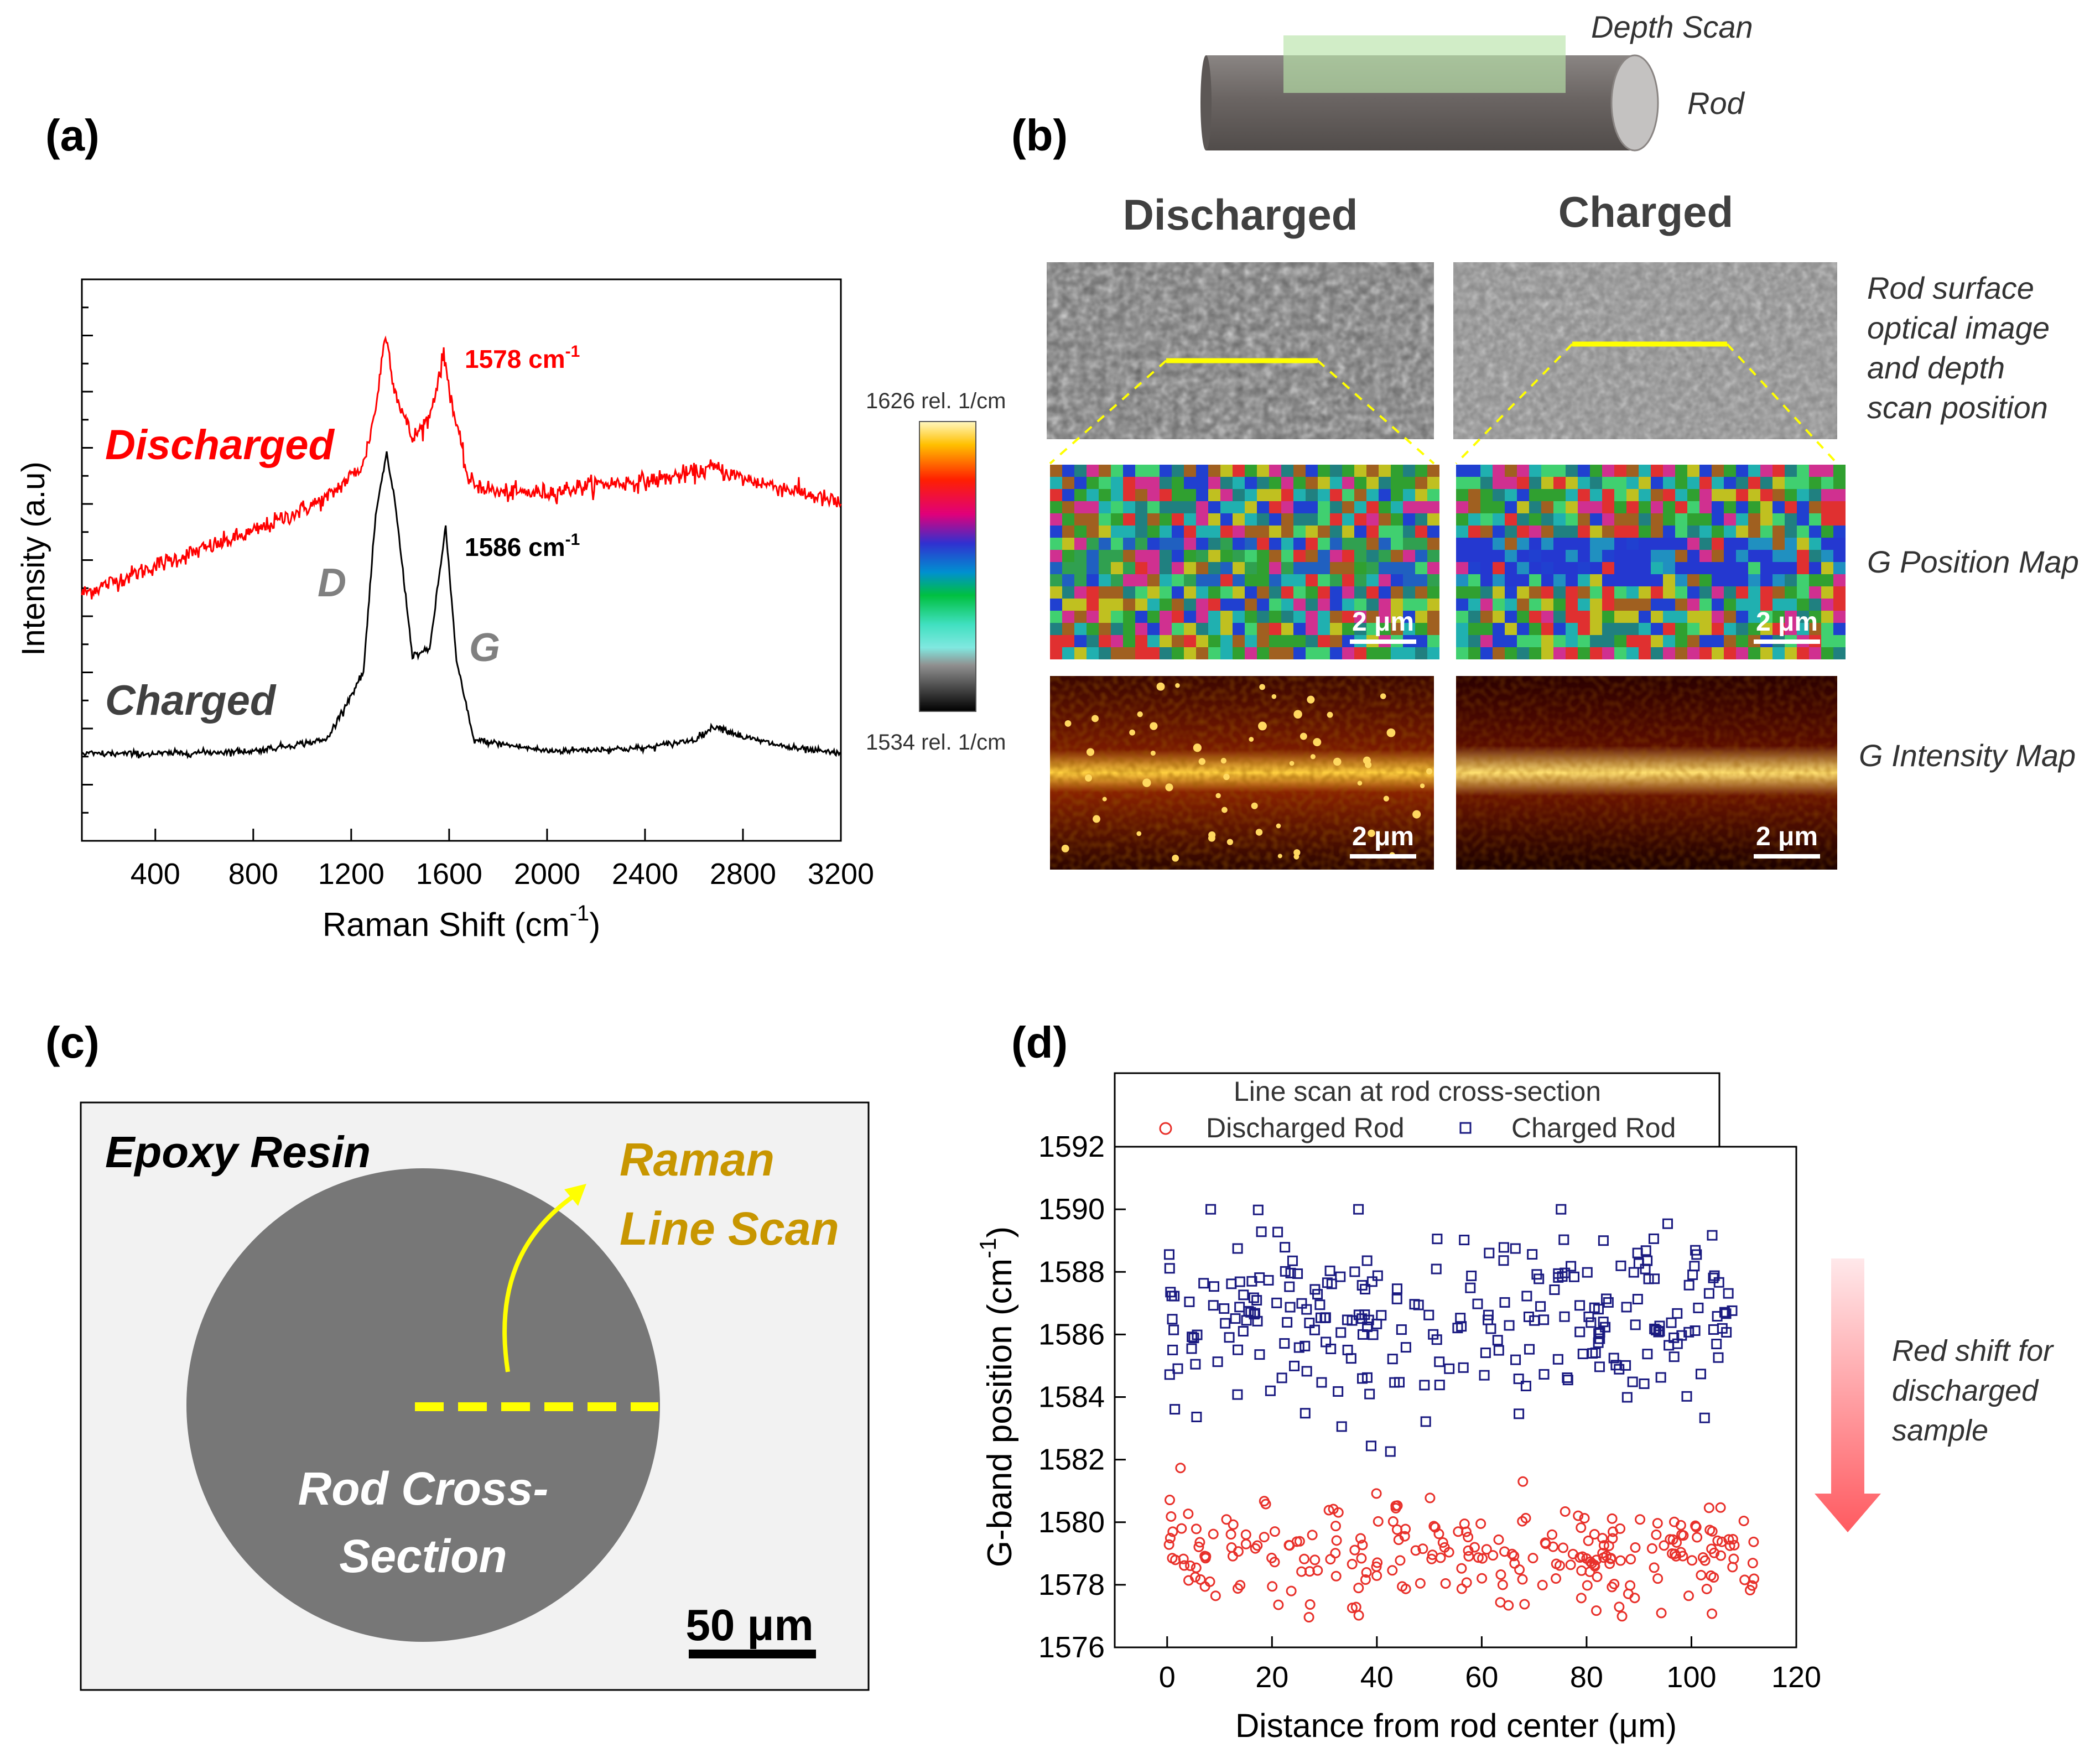 The image size is (2100, 1758). Describe the element at coordinates (1646, 363) in the screenshot. I see `optical-image-charged` at that location.